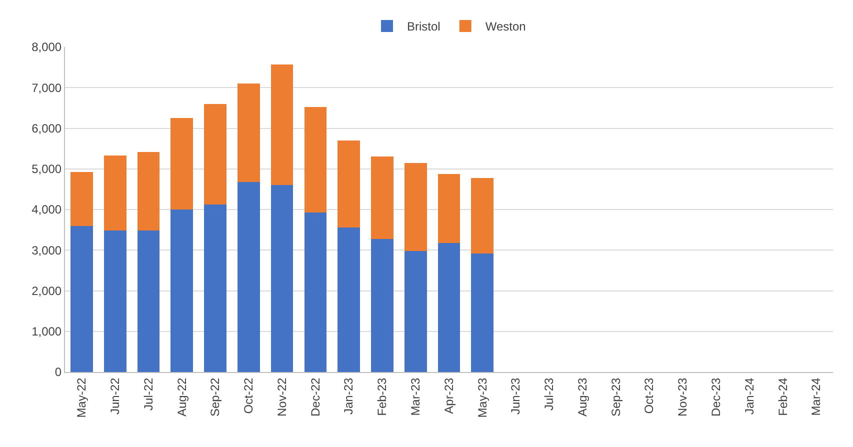  I want to click on x-tick-label: May-22, so click(81, 397).